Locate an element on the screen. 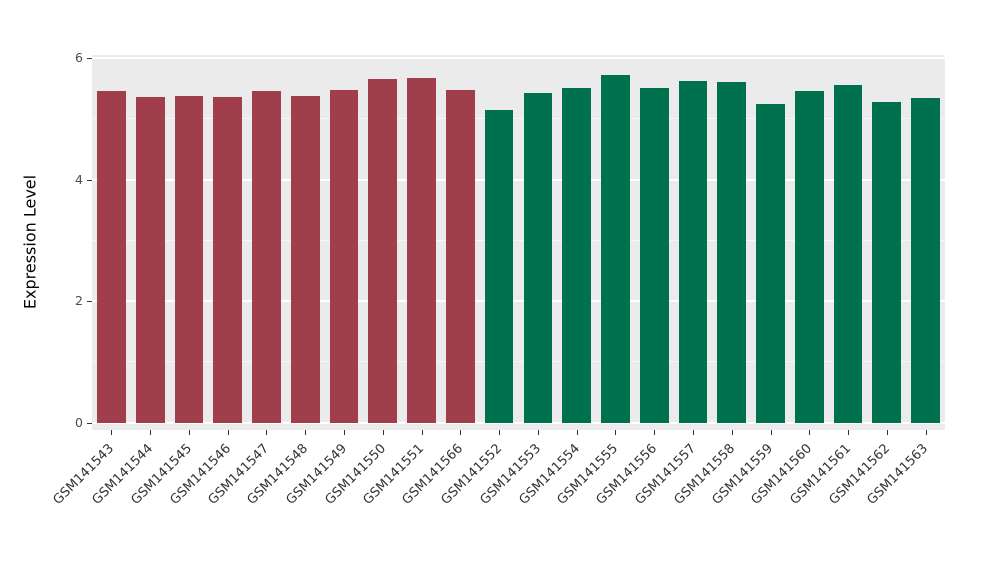 This screenshot has height=580, width=1000. y-tick-label: 4 is located at coordinates (79, 179).